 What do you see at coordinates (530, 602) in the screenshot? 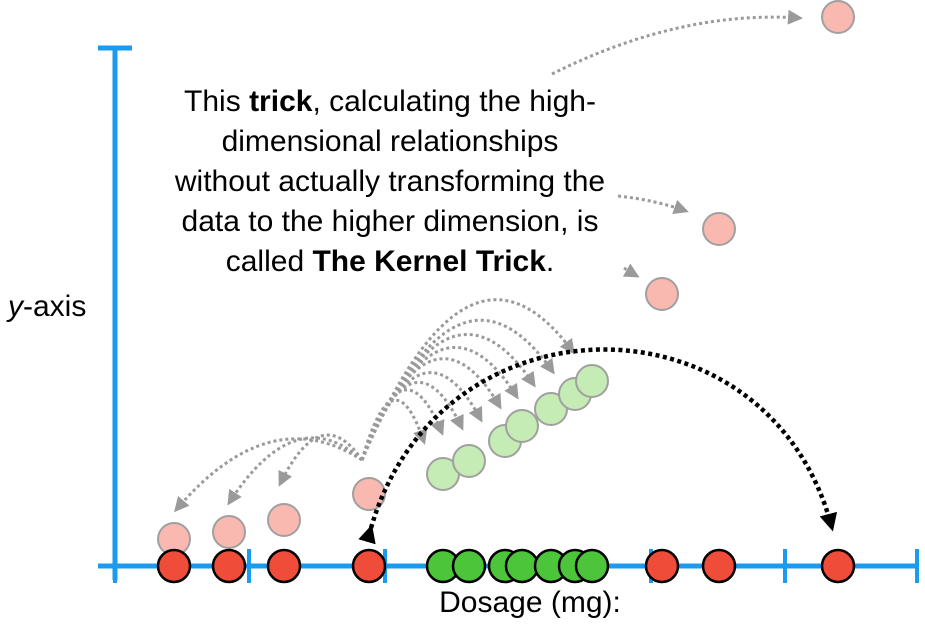
I see `x-axis-label: Dosage (mg):` at bounding box center [530, 602].